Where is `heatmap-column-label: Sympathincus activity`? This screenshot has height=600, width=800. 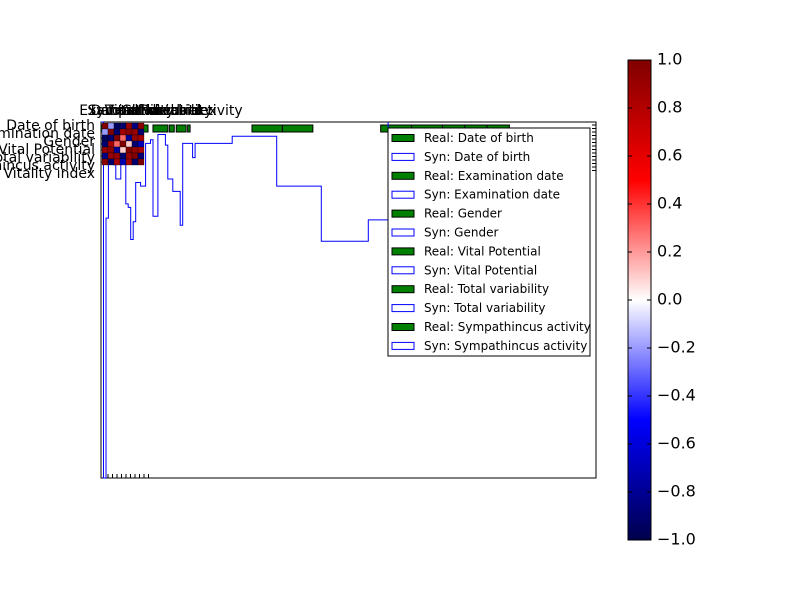 heatmap-column-label: Sympathincus activity is located at coordinates (164, 111).